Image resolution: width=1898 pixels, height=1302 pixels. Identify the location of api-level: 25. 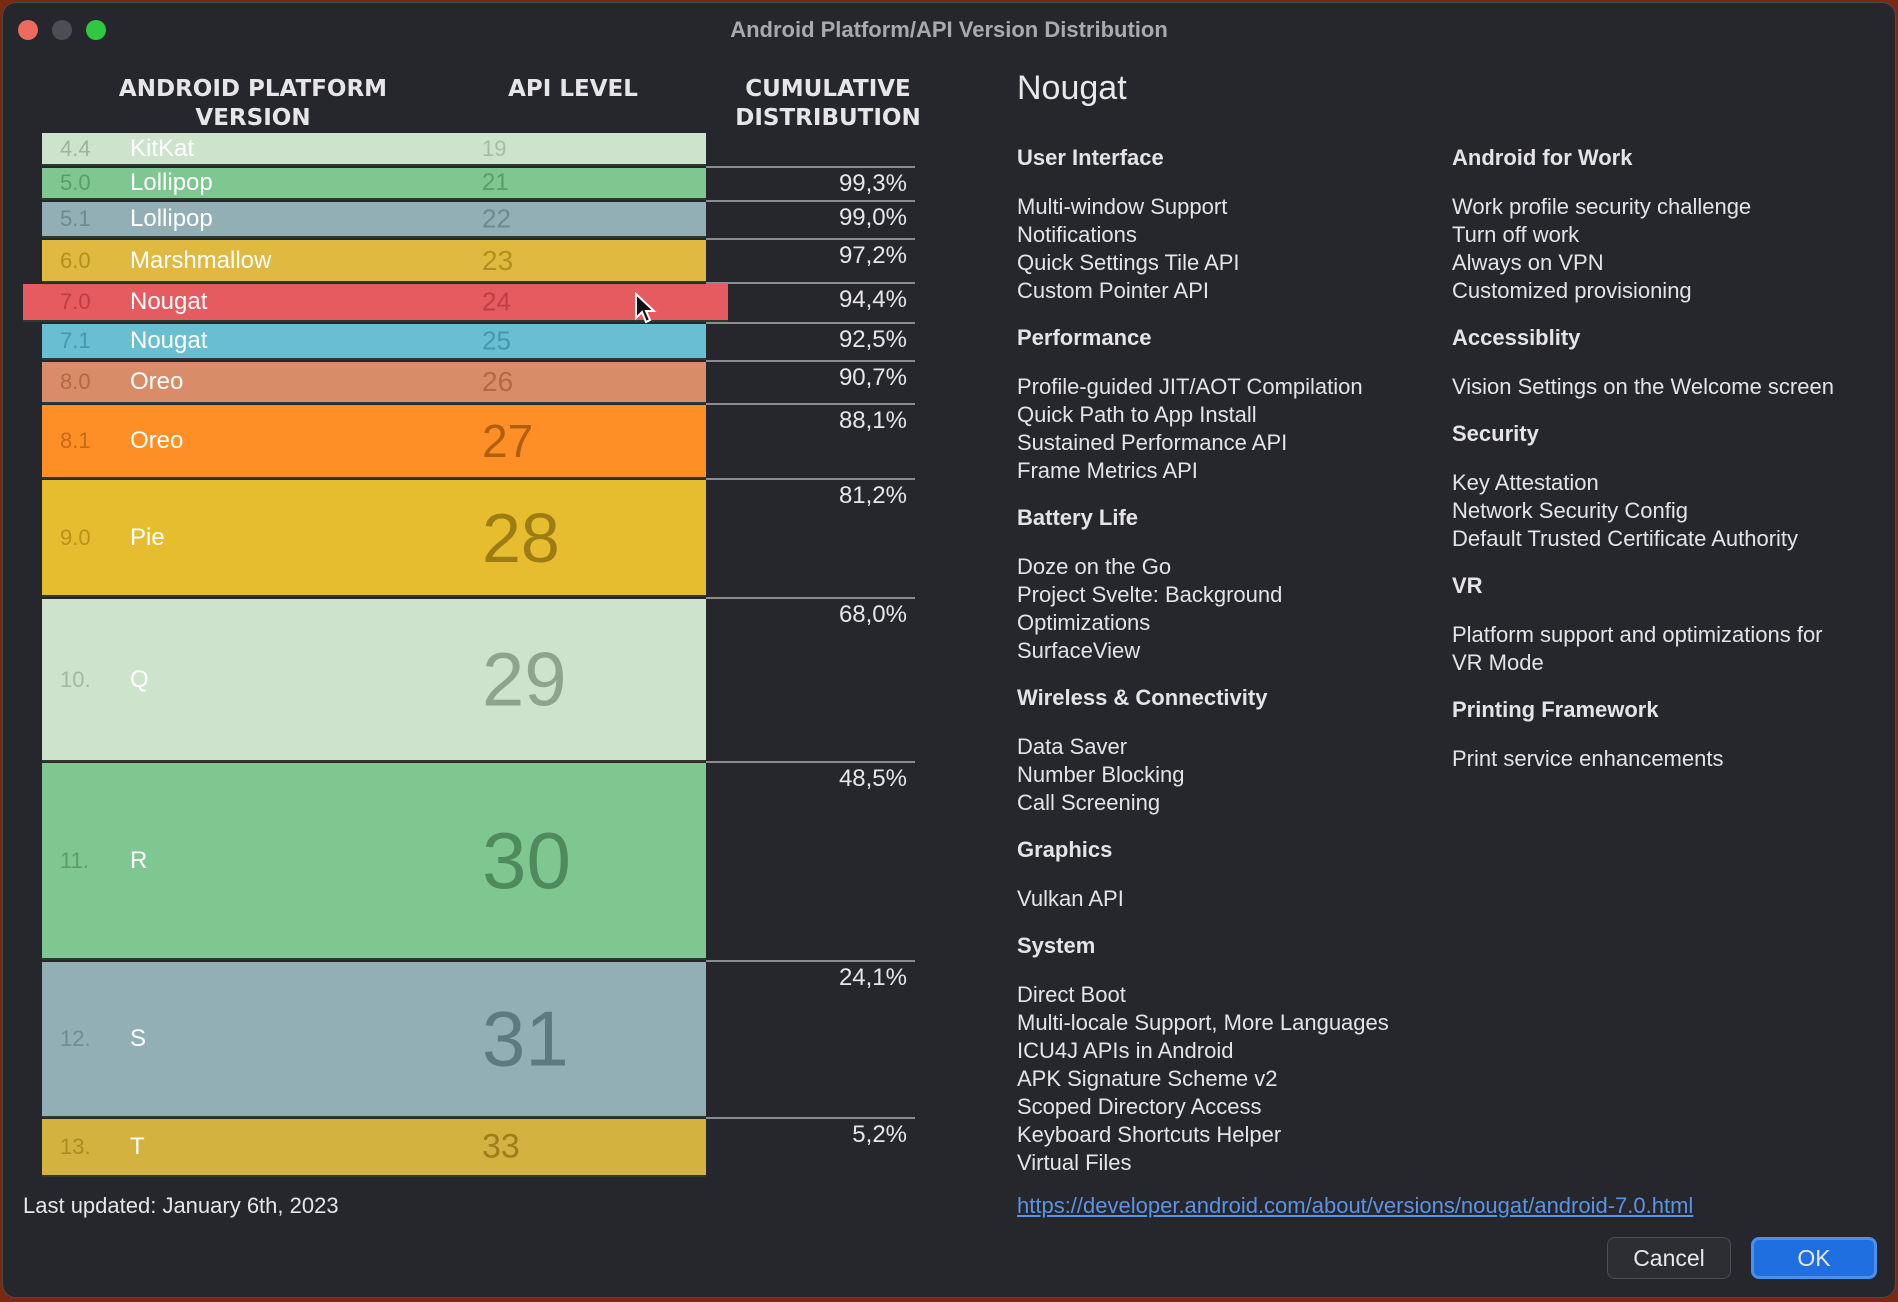
(496, 340).